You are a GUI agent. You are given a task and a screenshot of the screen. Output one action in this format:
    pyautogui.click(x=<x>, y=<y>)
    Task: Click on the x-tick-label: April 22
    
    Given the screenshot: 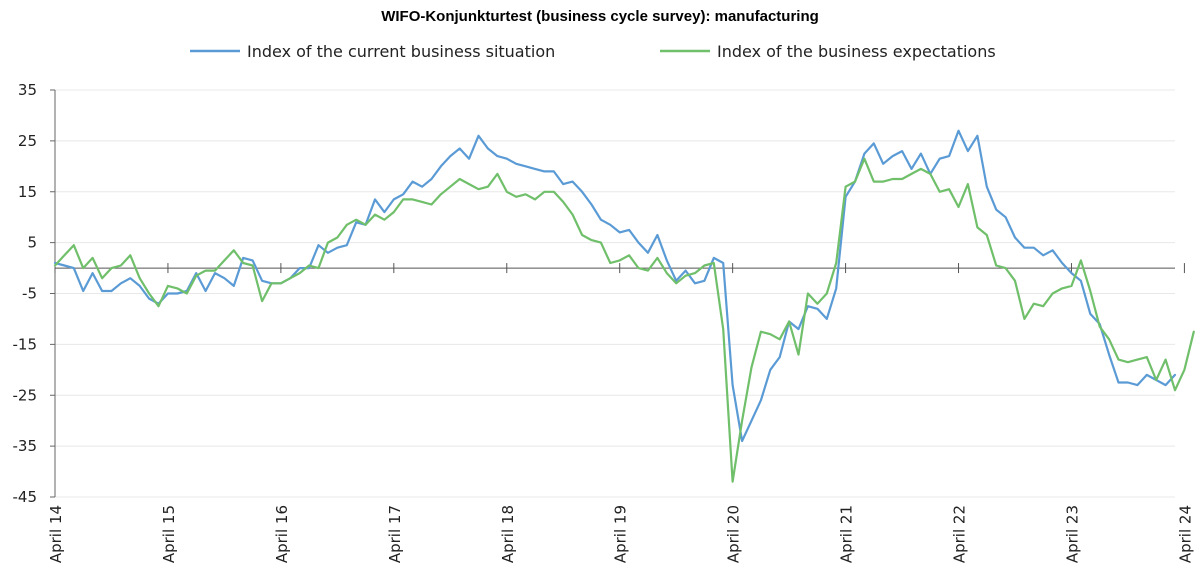 What is the action you would take?
    pyautogui.click(x=960, y=534)
    